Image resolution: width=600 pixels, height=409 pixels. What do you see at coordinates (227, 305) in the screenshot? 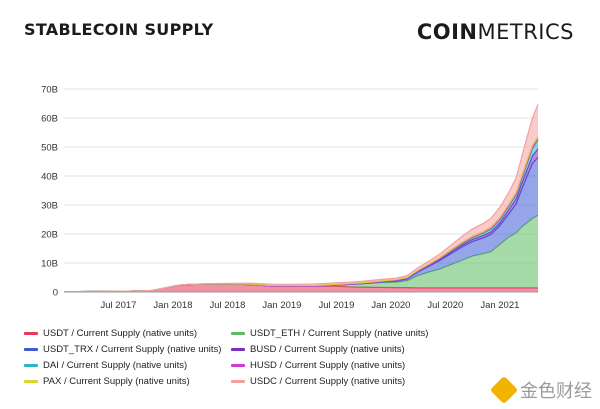
I see `x-tick-label: Jul 2018` at bounding box center [227, 305].